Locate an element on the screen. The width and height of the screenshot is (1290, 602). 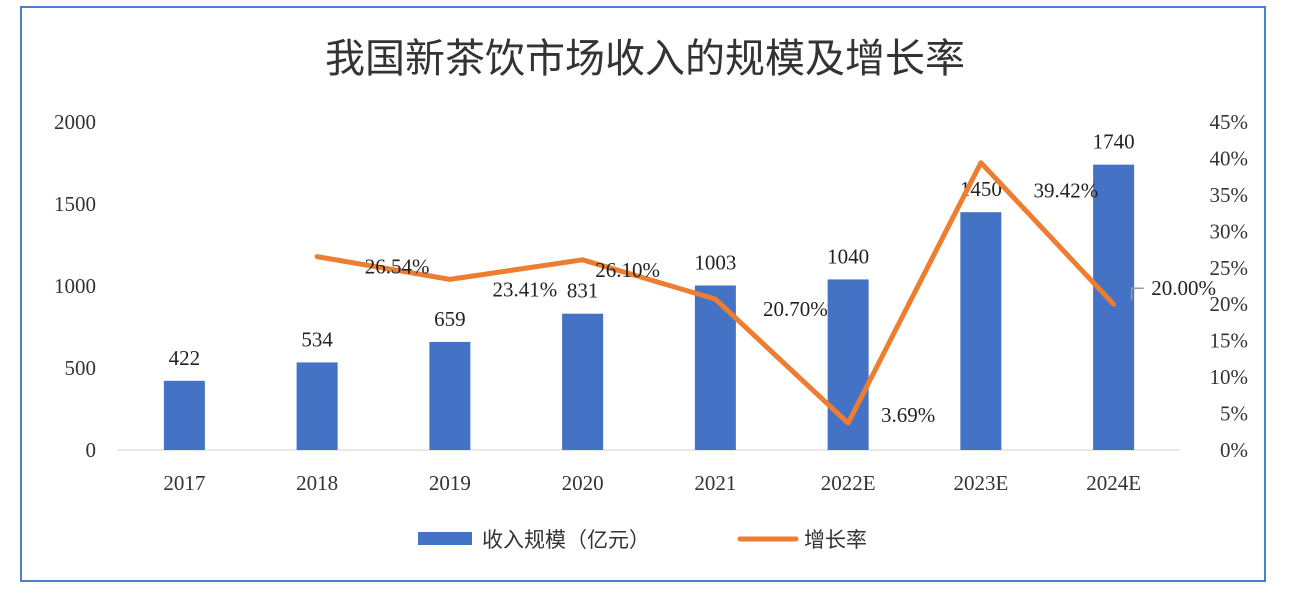
bar-2019 is located at coordinates (450, 395).